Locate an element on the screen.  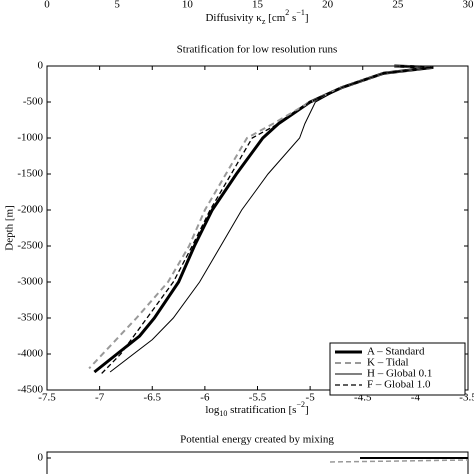
label-part: 2 is located at coordinates (287, 12).